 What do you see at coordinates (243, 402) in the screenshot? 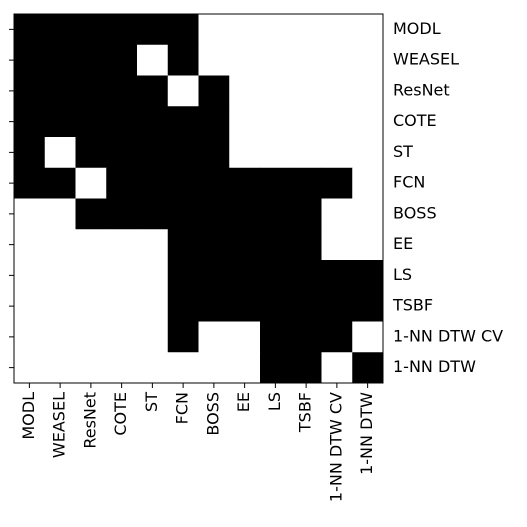
I see `x-tick-label: EE` at bounding box center [243, 402].